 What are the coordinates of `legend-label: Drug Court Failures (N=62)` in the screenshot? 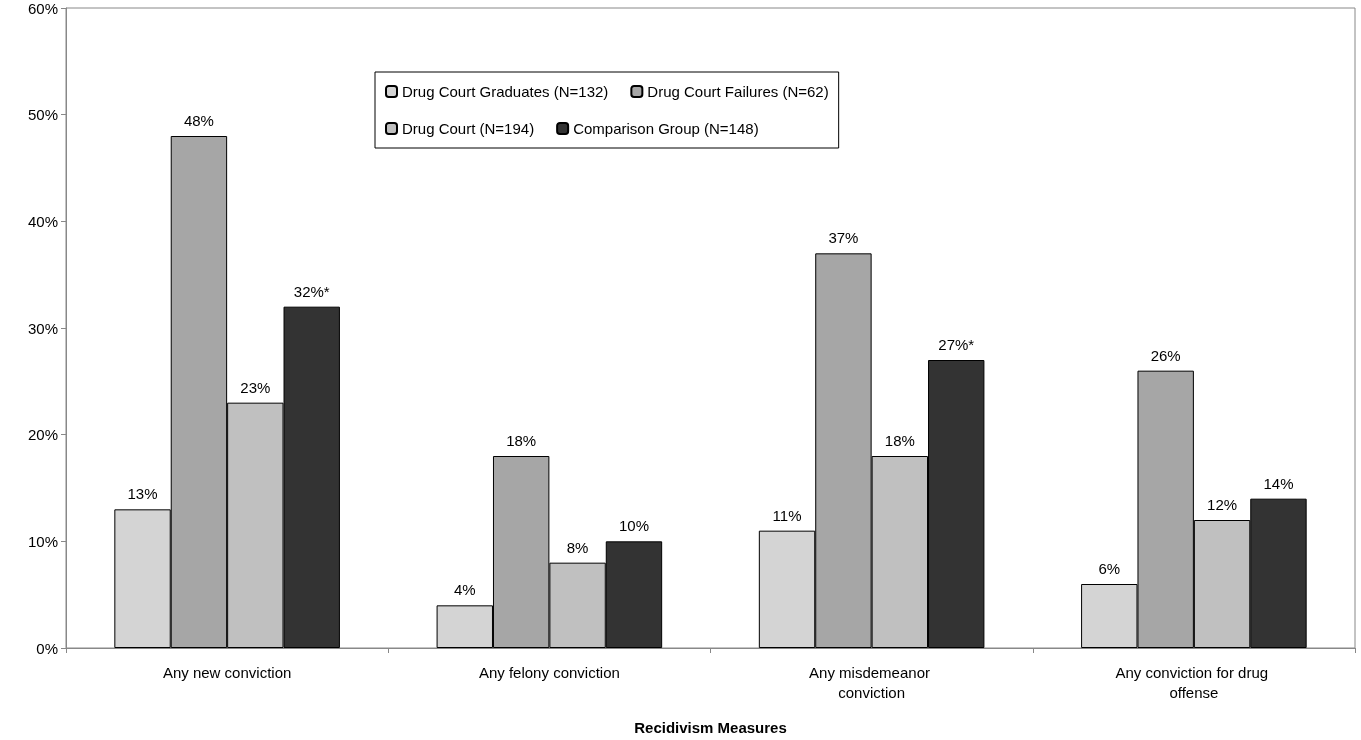 It's located at (738, 91).